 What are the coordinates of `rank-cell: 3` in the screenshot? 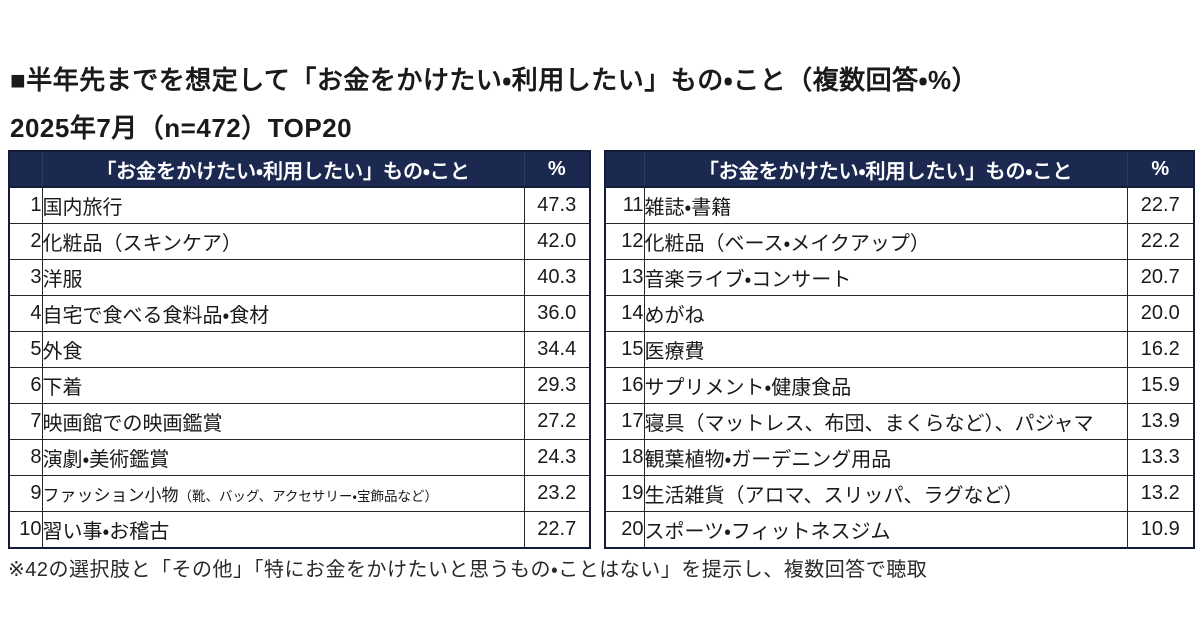 It's located at (25, 277).